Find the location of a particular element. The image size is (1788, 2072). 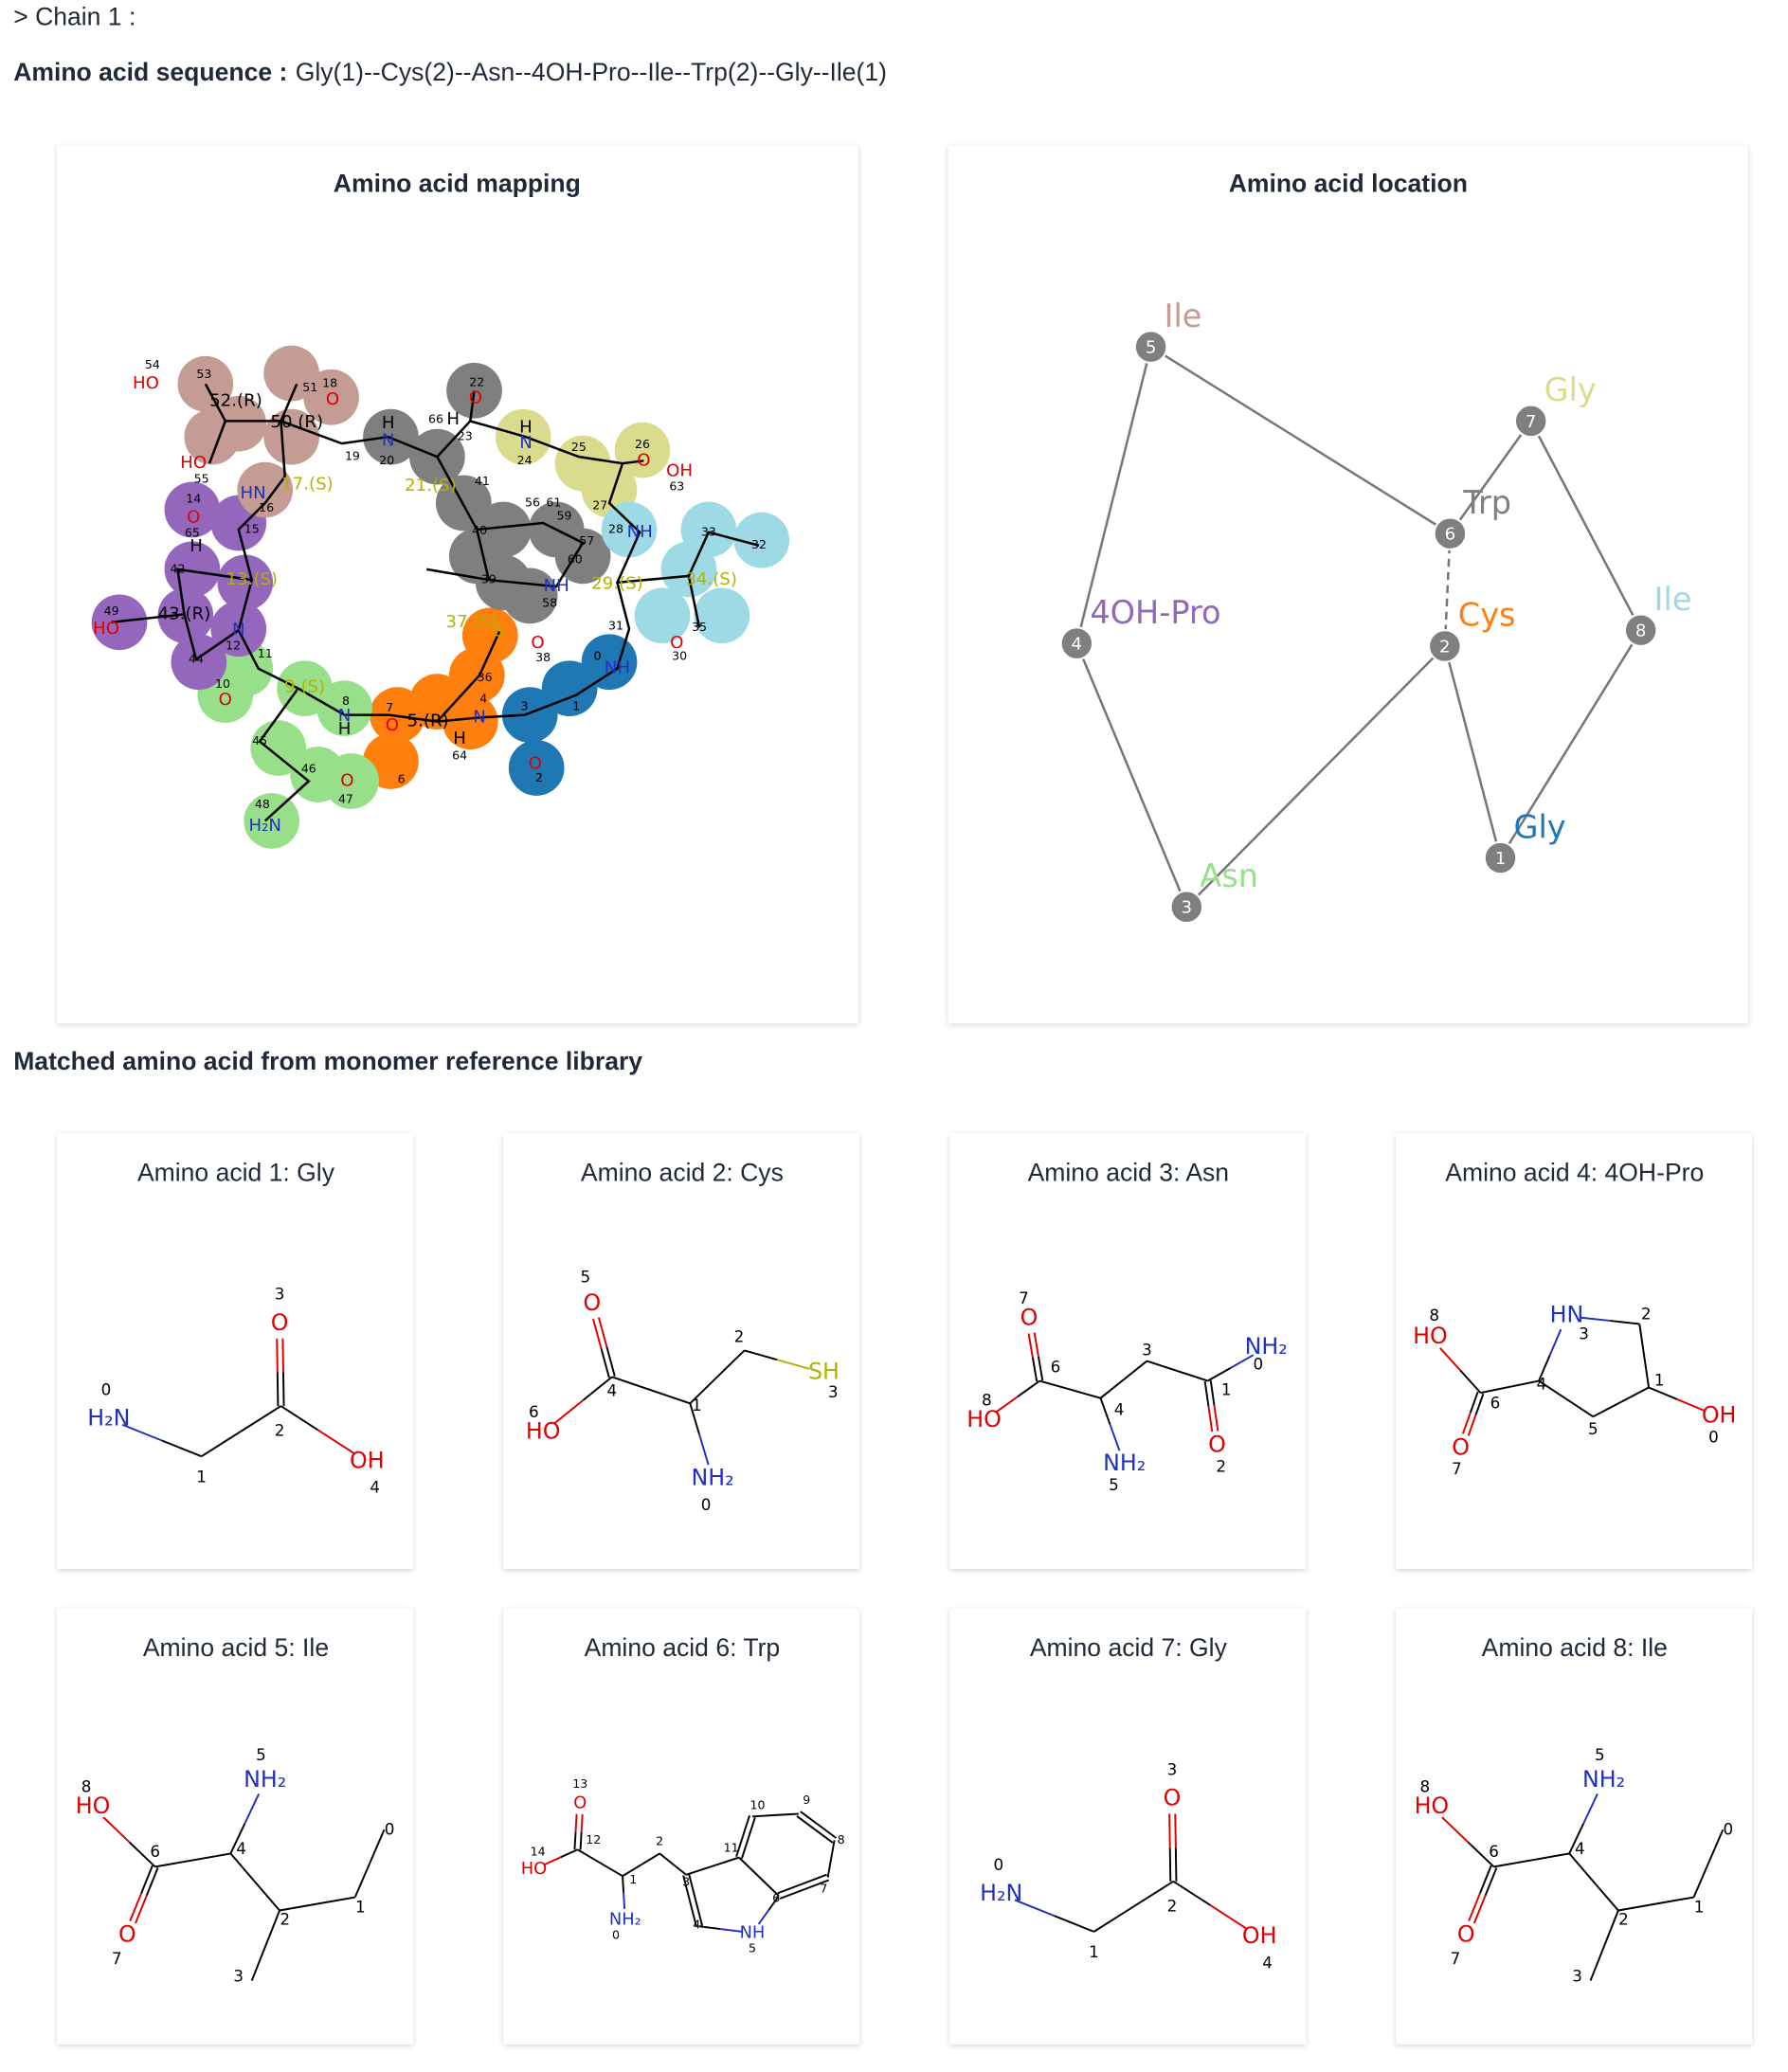

atom-index: 8 is located at coordinates (1425, 1786).